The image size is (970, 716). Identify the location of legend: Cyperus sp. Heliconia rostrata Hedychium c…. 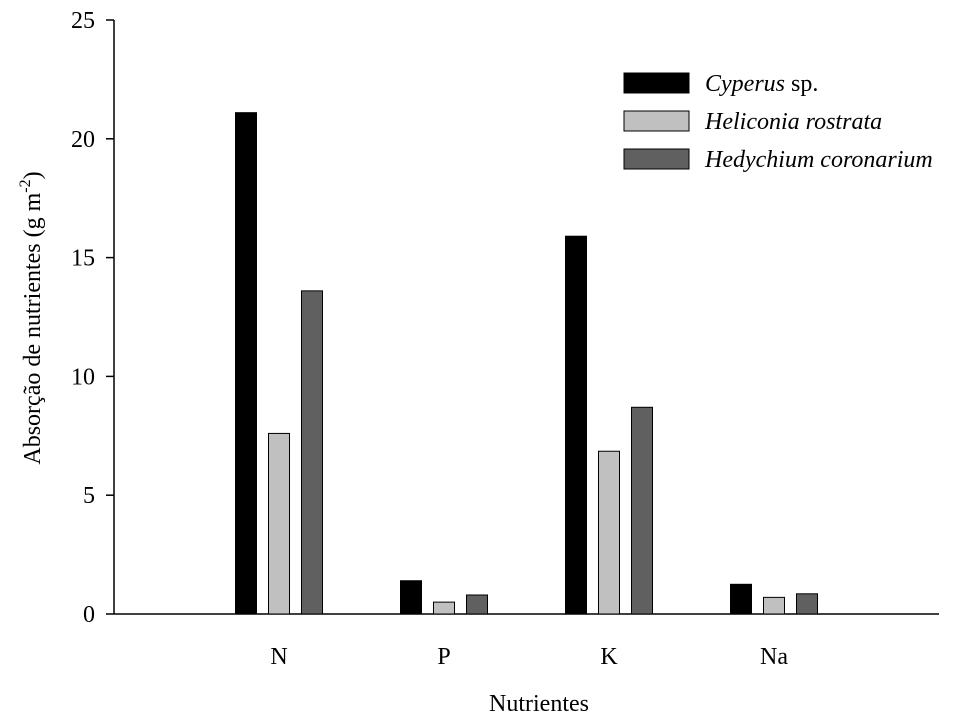
(778, 122).